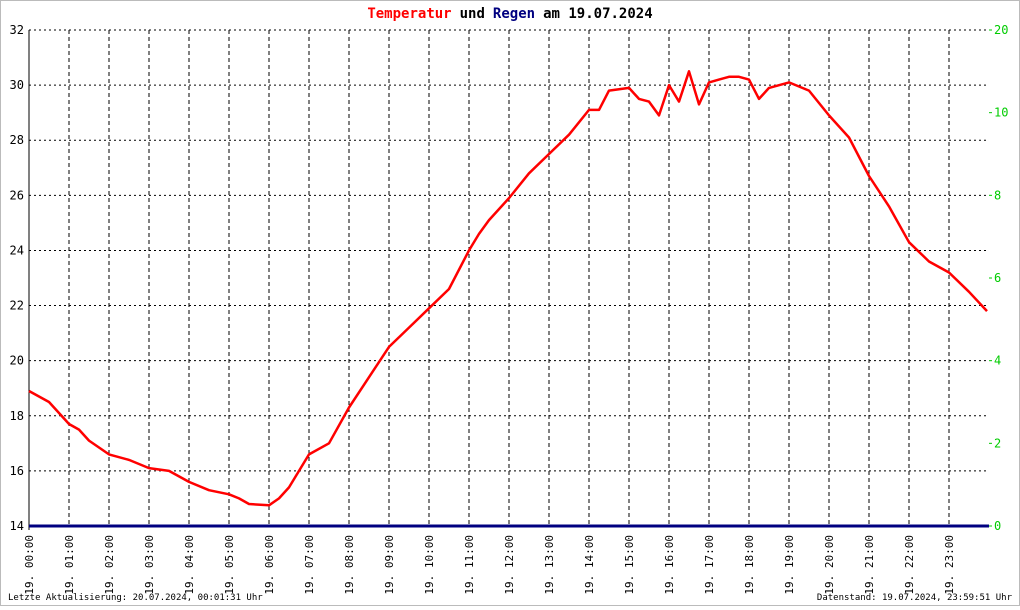  I want to click on x-tick-label: 19. 22:00, so click(909, 565).